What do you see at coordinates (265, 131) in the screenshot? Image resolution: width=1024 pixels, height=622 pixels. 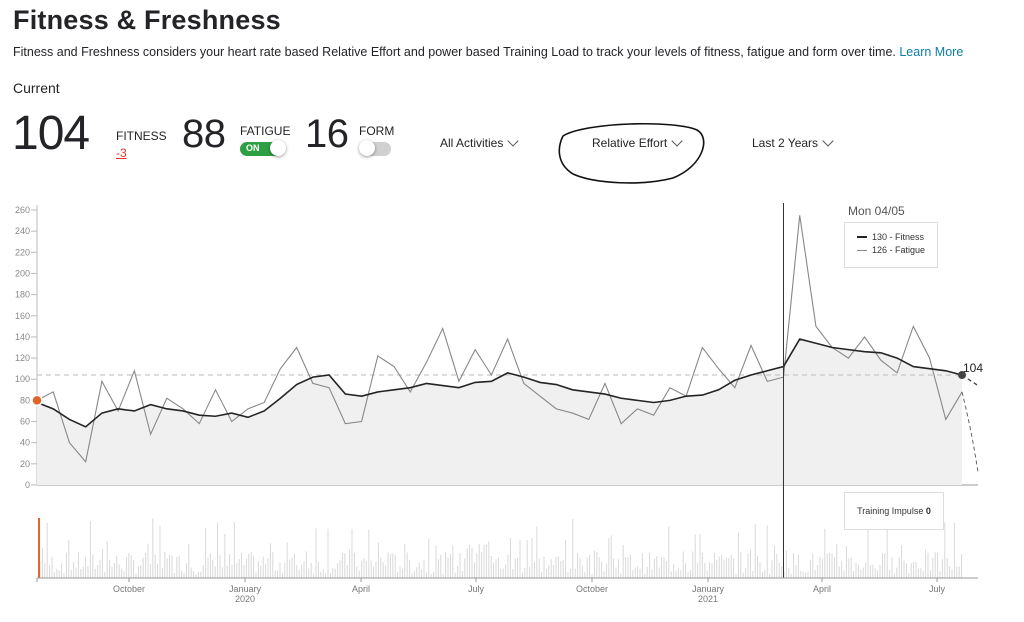 I see `fatigue-label: FATIGUE` at bounding box center [265, 131].